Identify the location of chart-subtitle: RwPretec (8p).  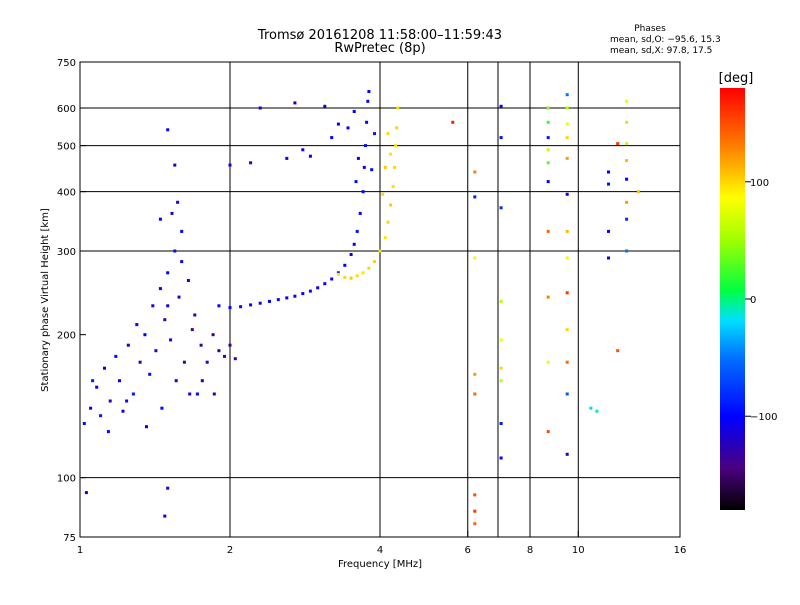
(379, 48).